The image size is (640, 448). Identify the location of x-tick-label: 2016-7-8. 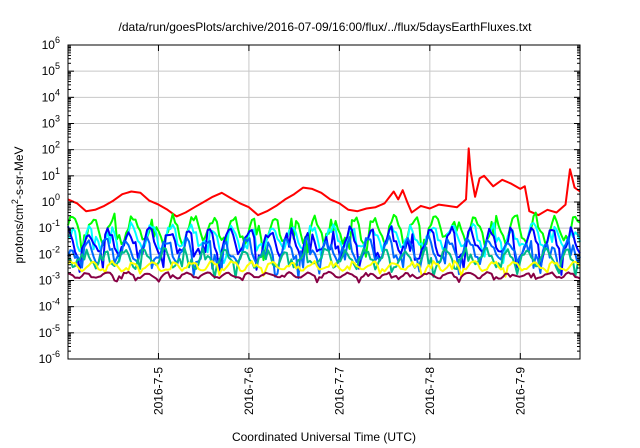
(430, 391).